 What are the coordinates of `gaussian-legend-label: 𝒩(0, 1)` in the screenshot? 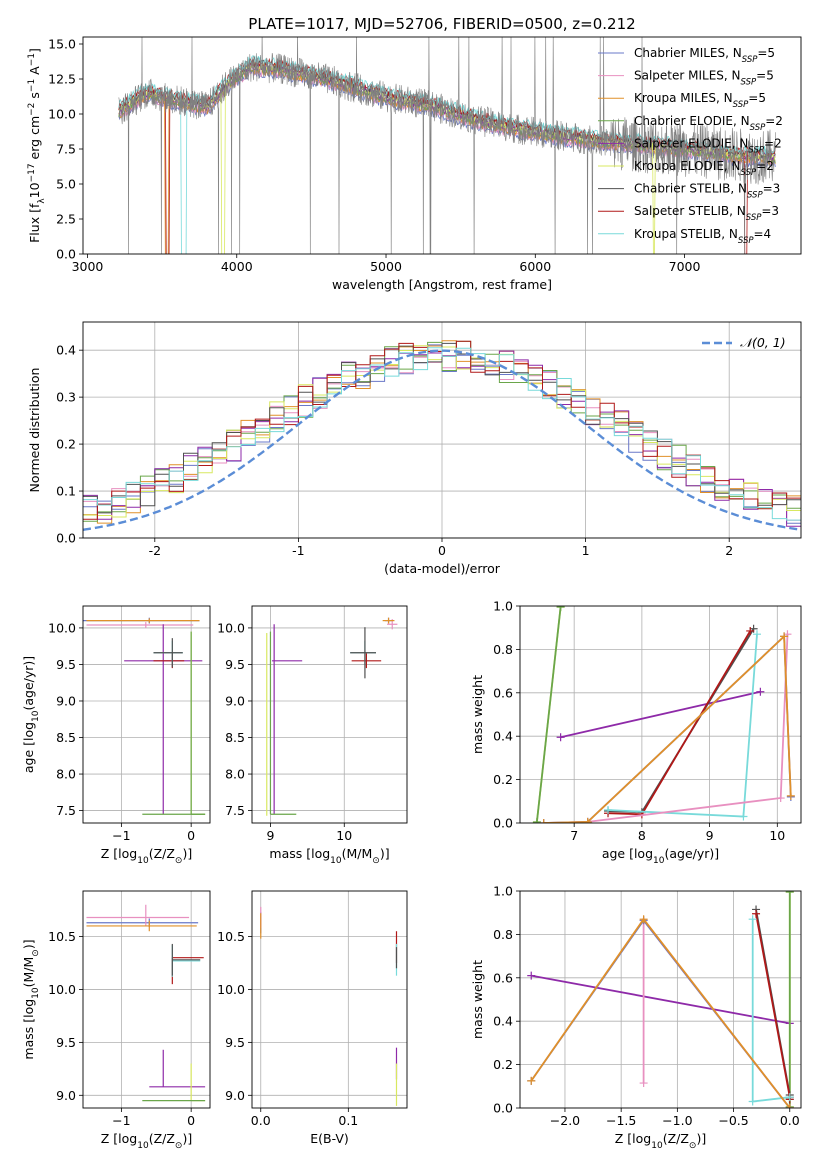 It's located at (763, 342).